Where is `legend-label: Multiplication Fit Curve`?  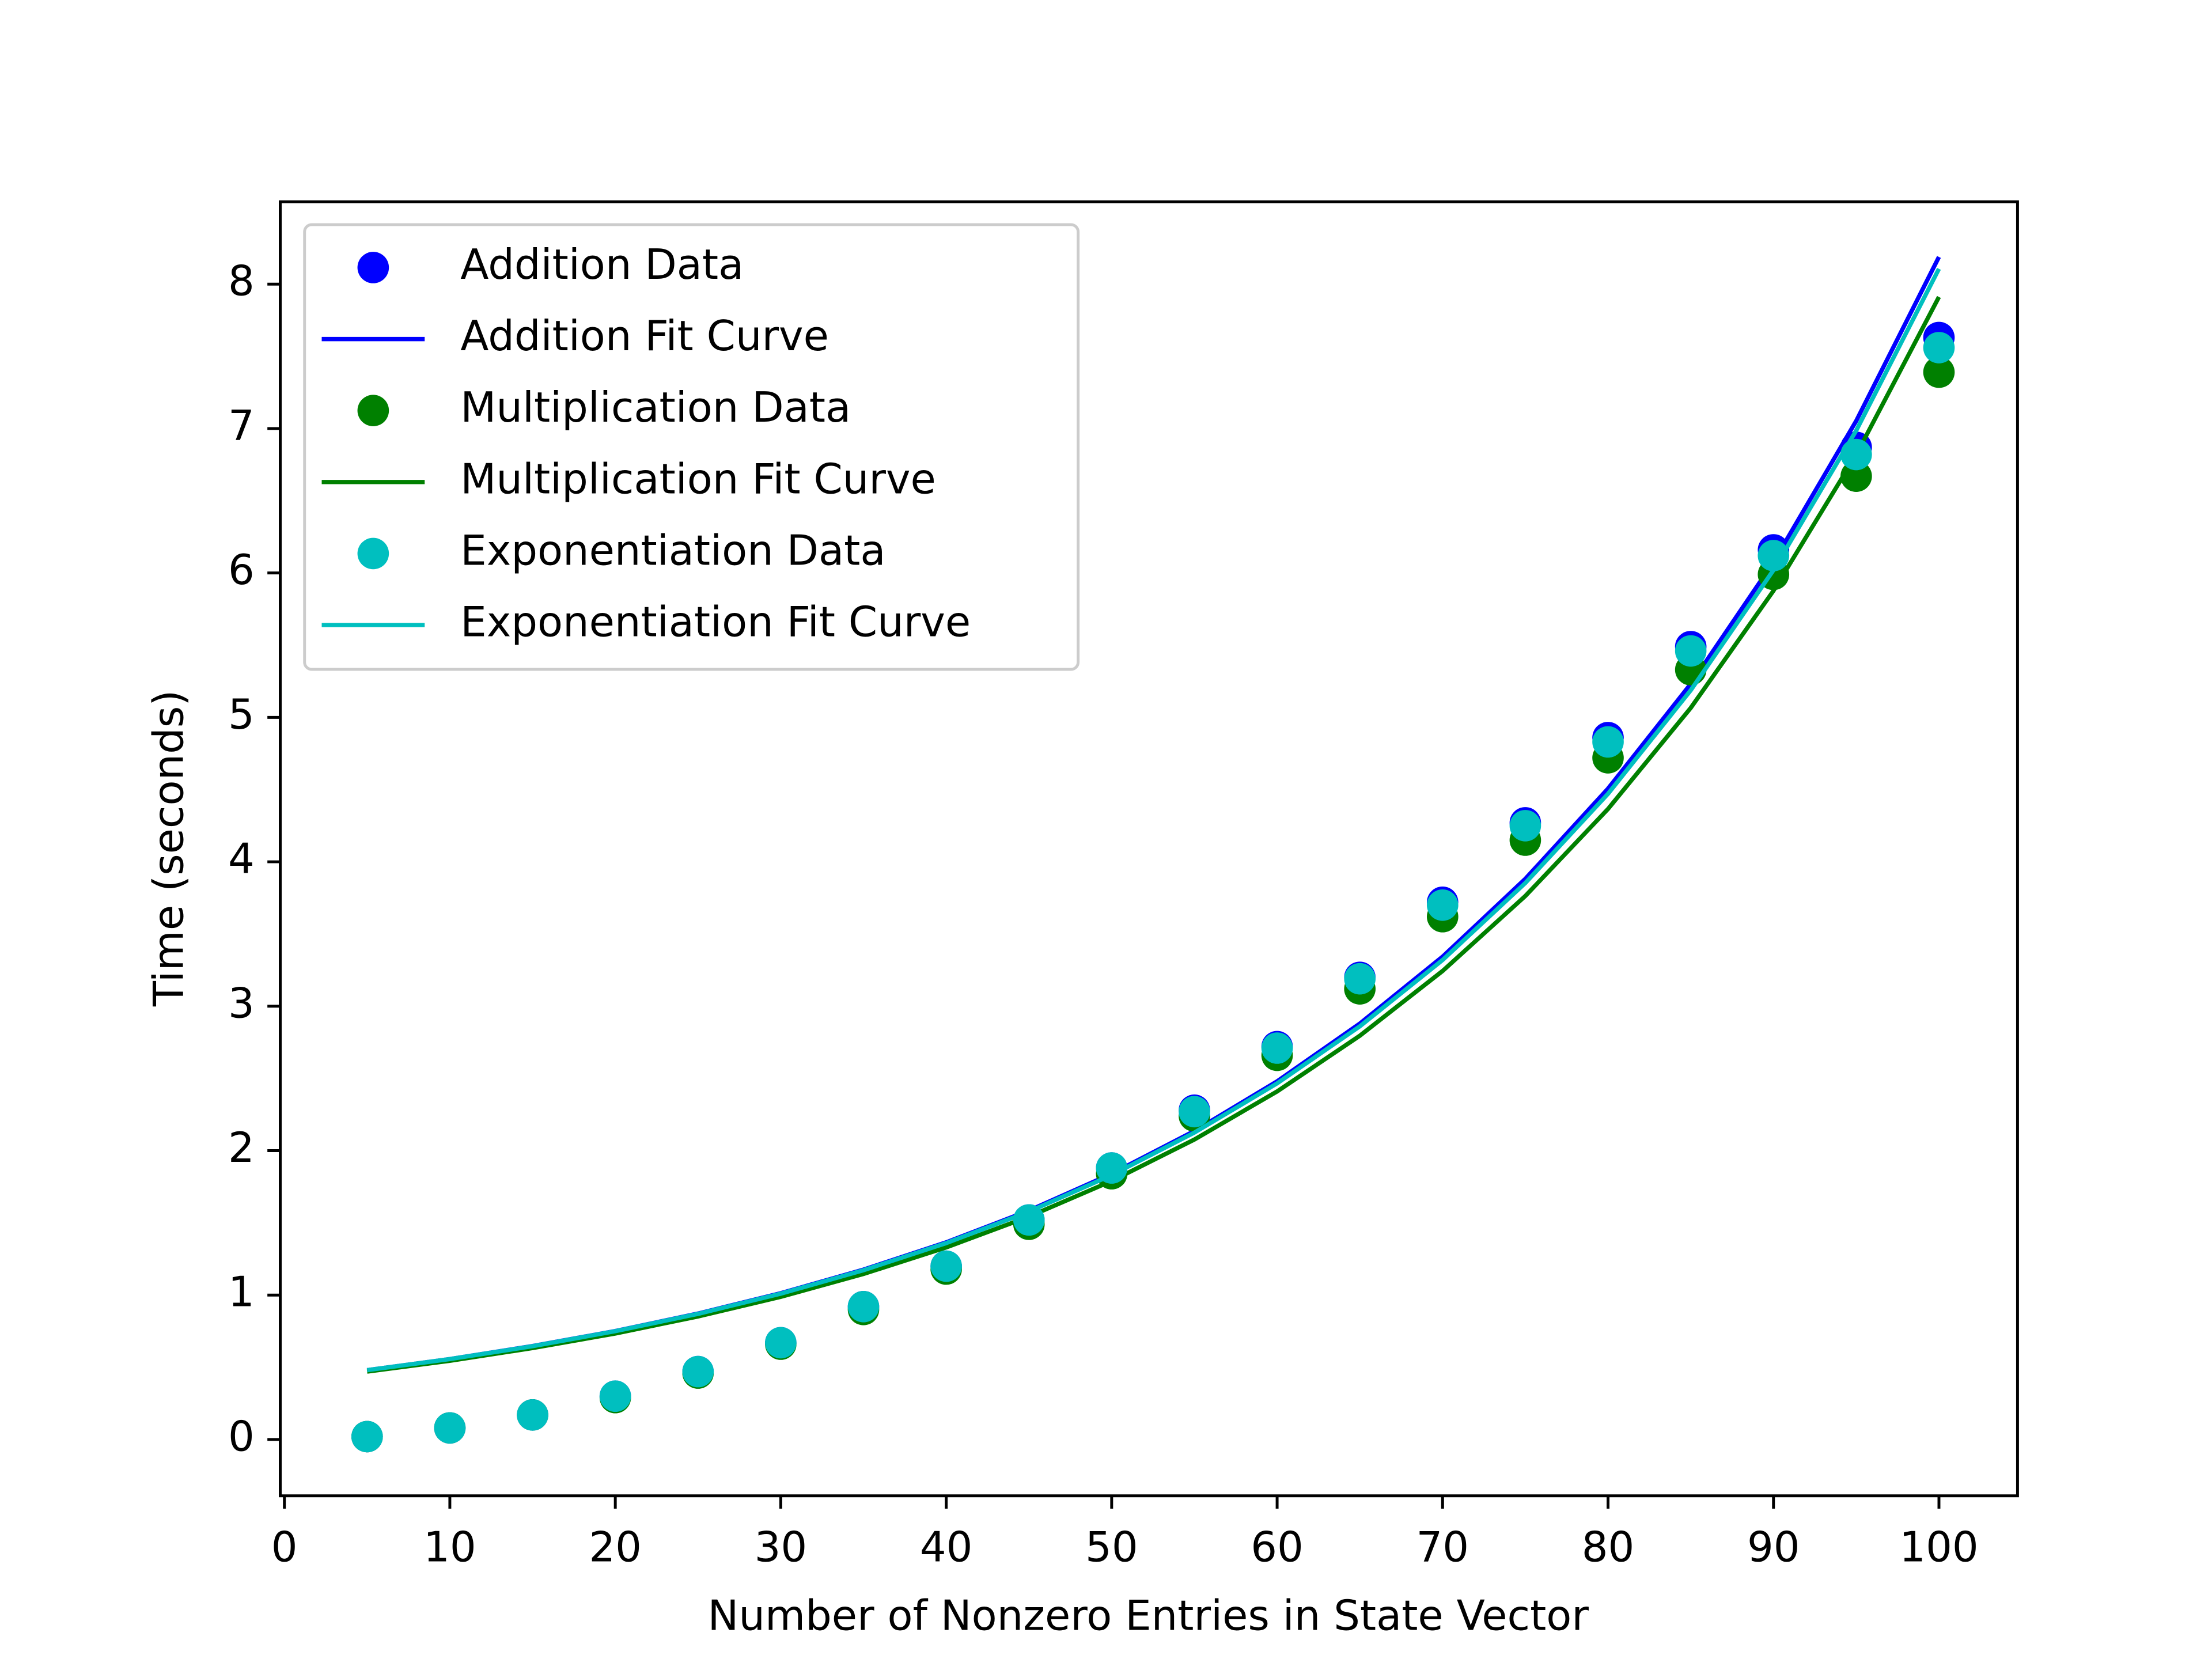
legend-label: Multiplication Fit Curve is located at coordinates (698, 478).